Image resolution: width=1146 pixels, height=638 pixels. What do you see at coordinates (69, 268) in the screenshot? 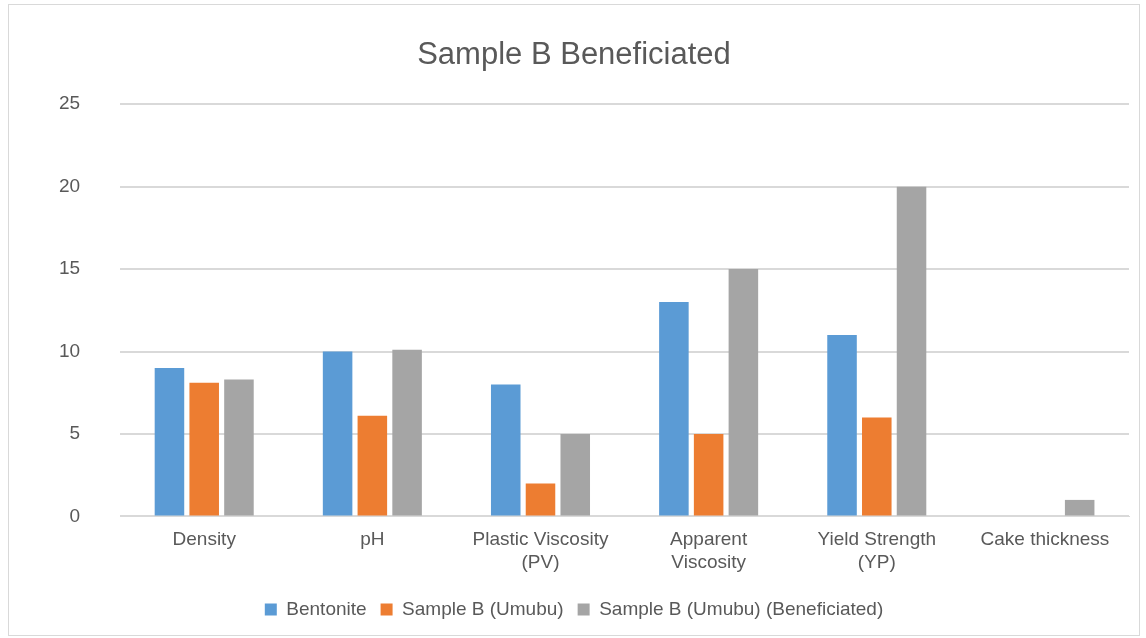
I see `y-tick-label: 15` at bounding box center [69, 268].